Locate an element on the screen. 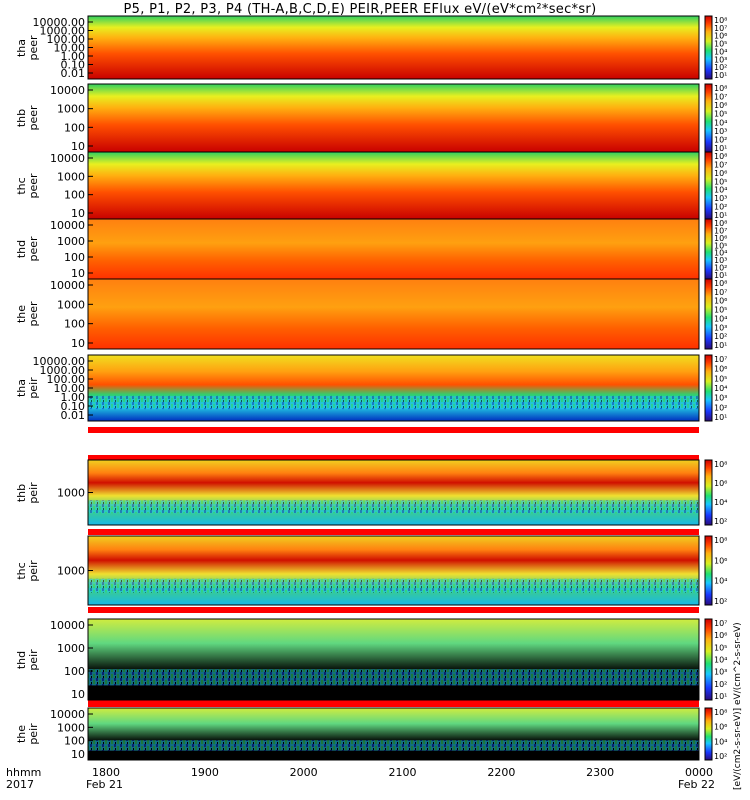 Image resolution: width=750 pixels, height=800 pixels. panel-thd-peir-heatmap is located at coordinates (393, 659).